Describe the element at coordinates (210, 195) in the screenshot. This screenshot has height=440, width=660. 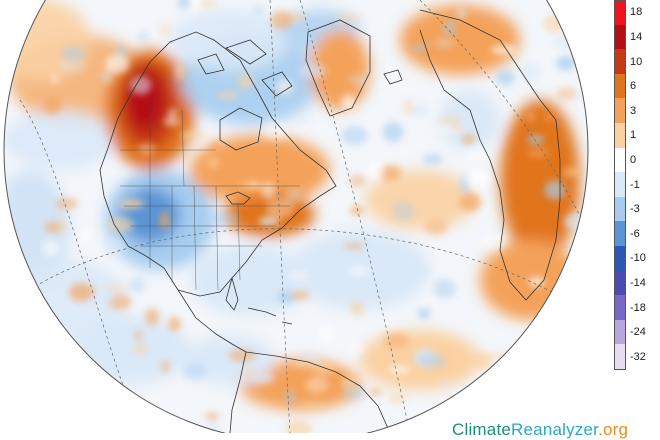
I see `state-borders` at that location.